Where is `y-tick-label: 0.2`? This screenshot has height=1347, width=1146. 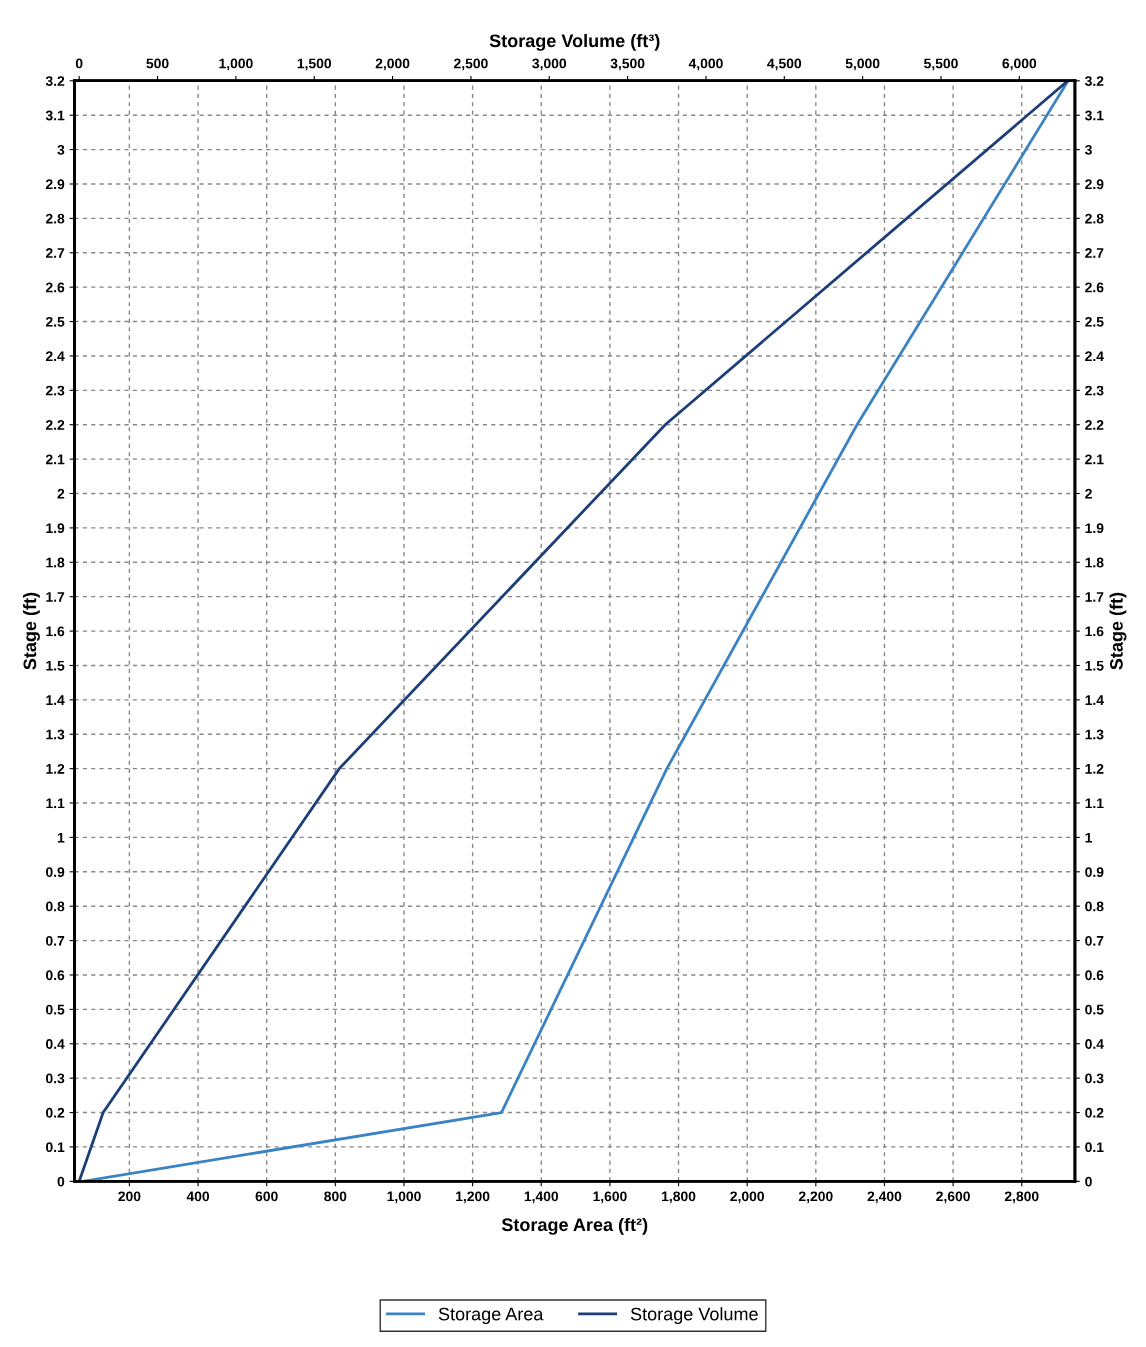 y-tick-label: 0.2 is located at coordinates (55, 1112).